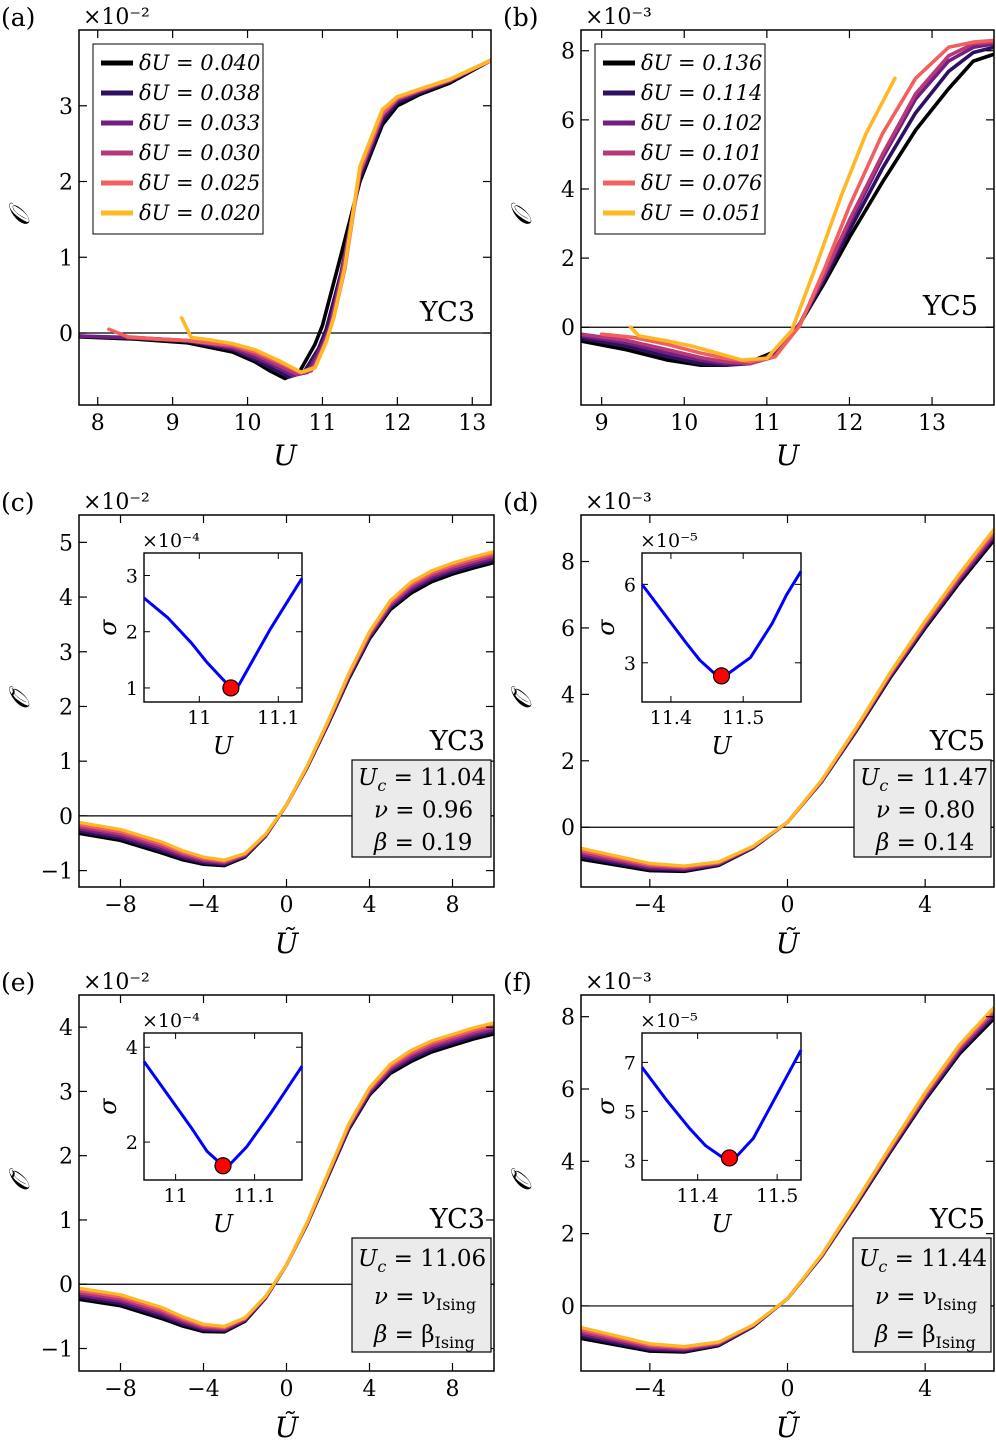 This screenshot has height=1451, width=996. Describe the element at coordinates (472, 423) in the screenshot. I see `x-tick-label: 13` at that location.